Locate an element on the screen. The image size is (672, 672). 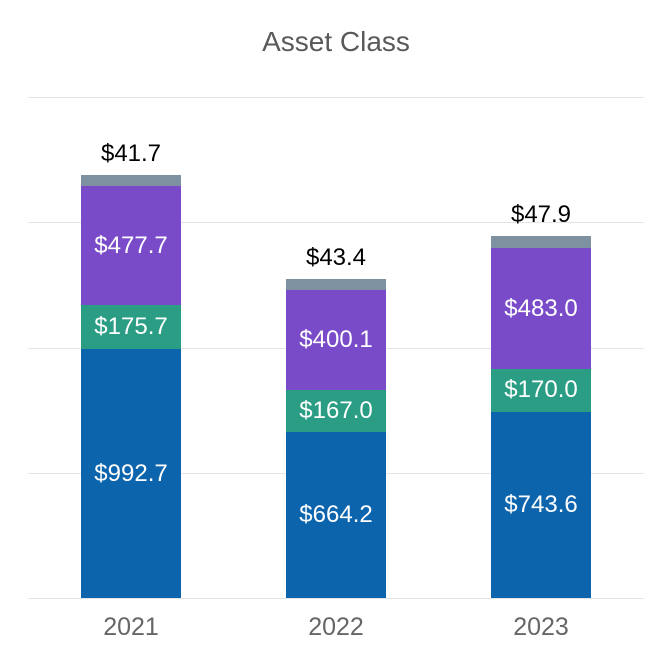
data-label: $477.7 is located at coordinates (131, 245).